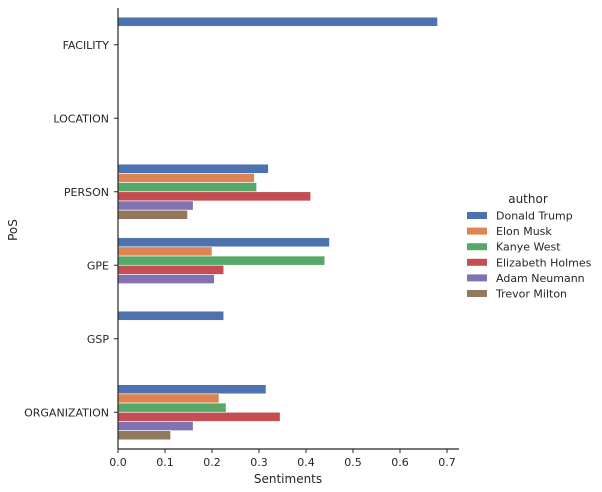  I want to click on x-tick-label: 0.1, so click(165, 462).